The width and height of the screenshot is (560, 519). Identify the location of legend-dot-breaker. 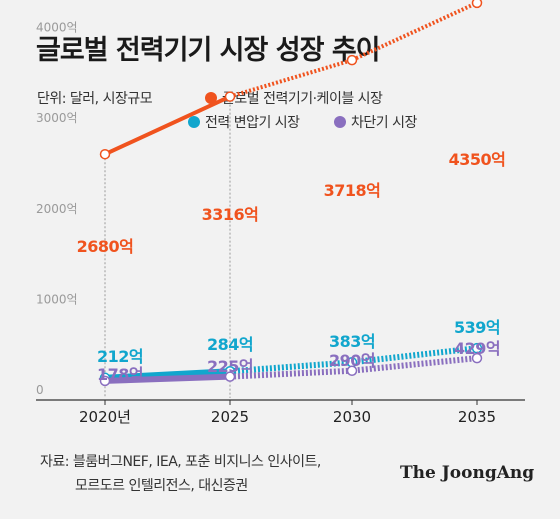
(340, 122).